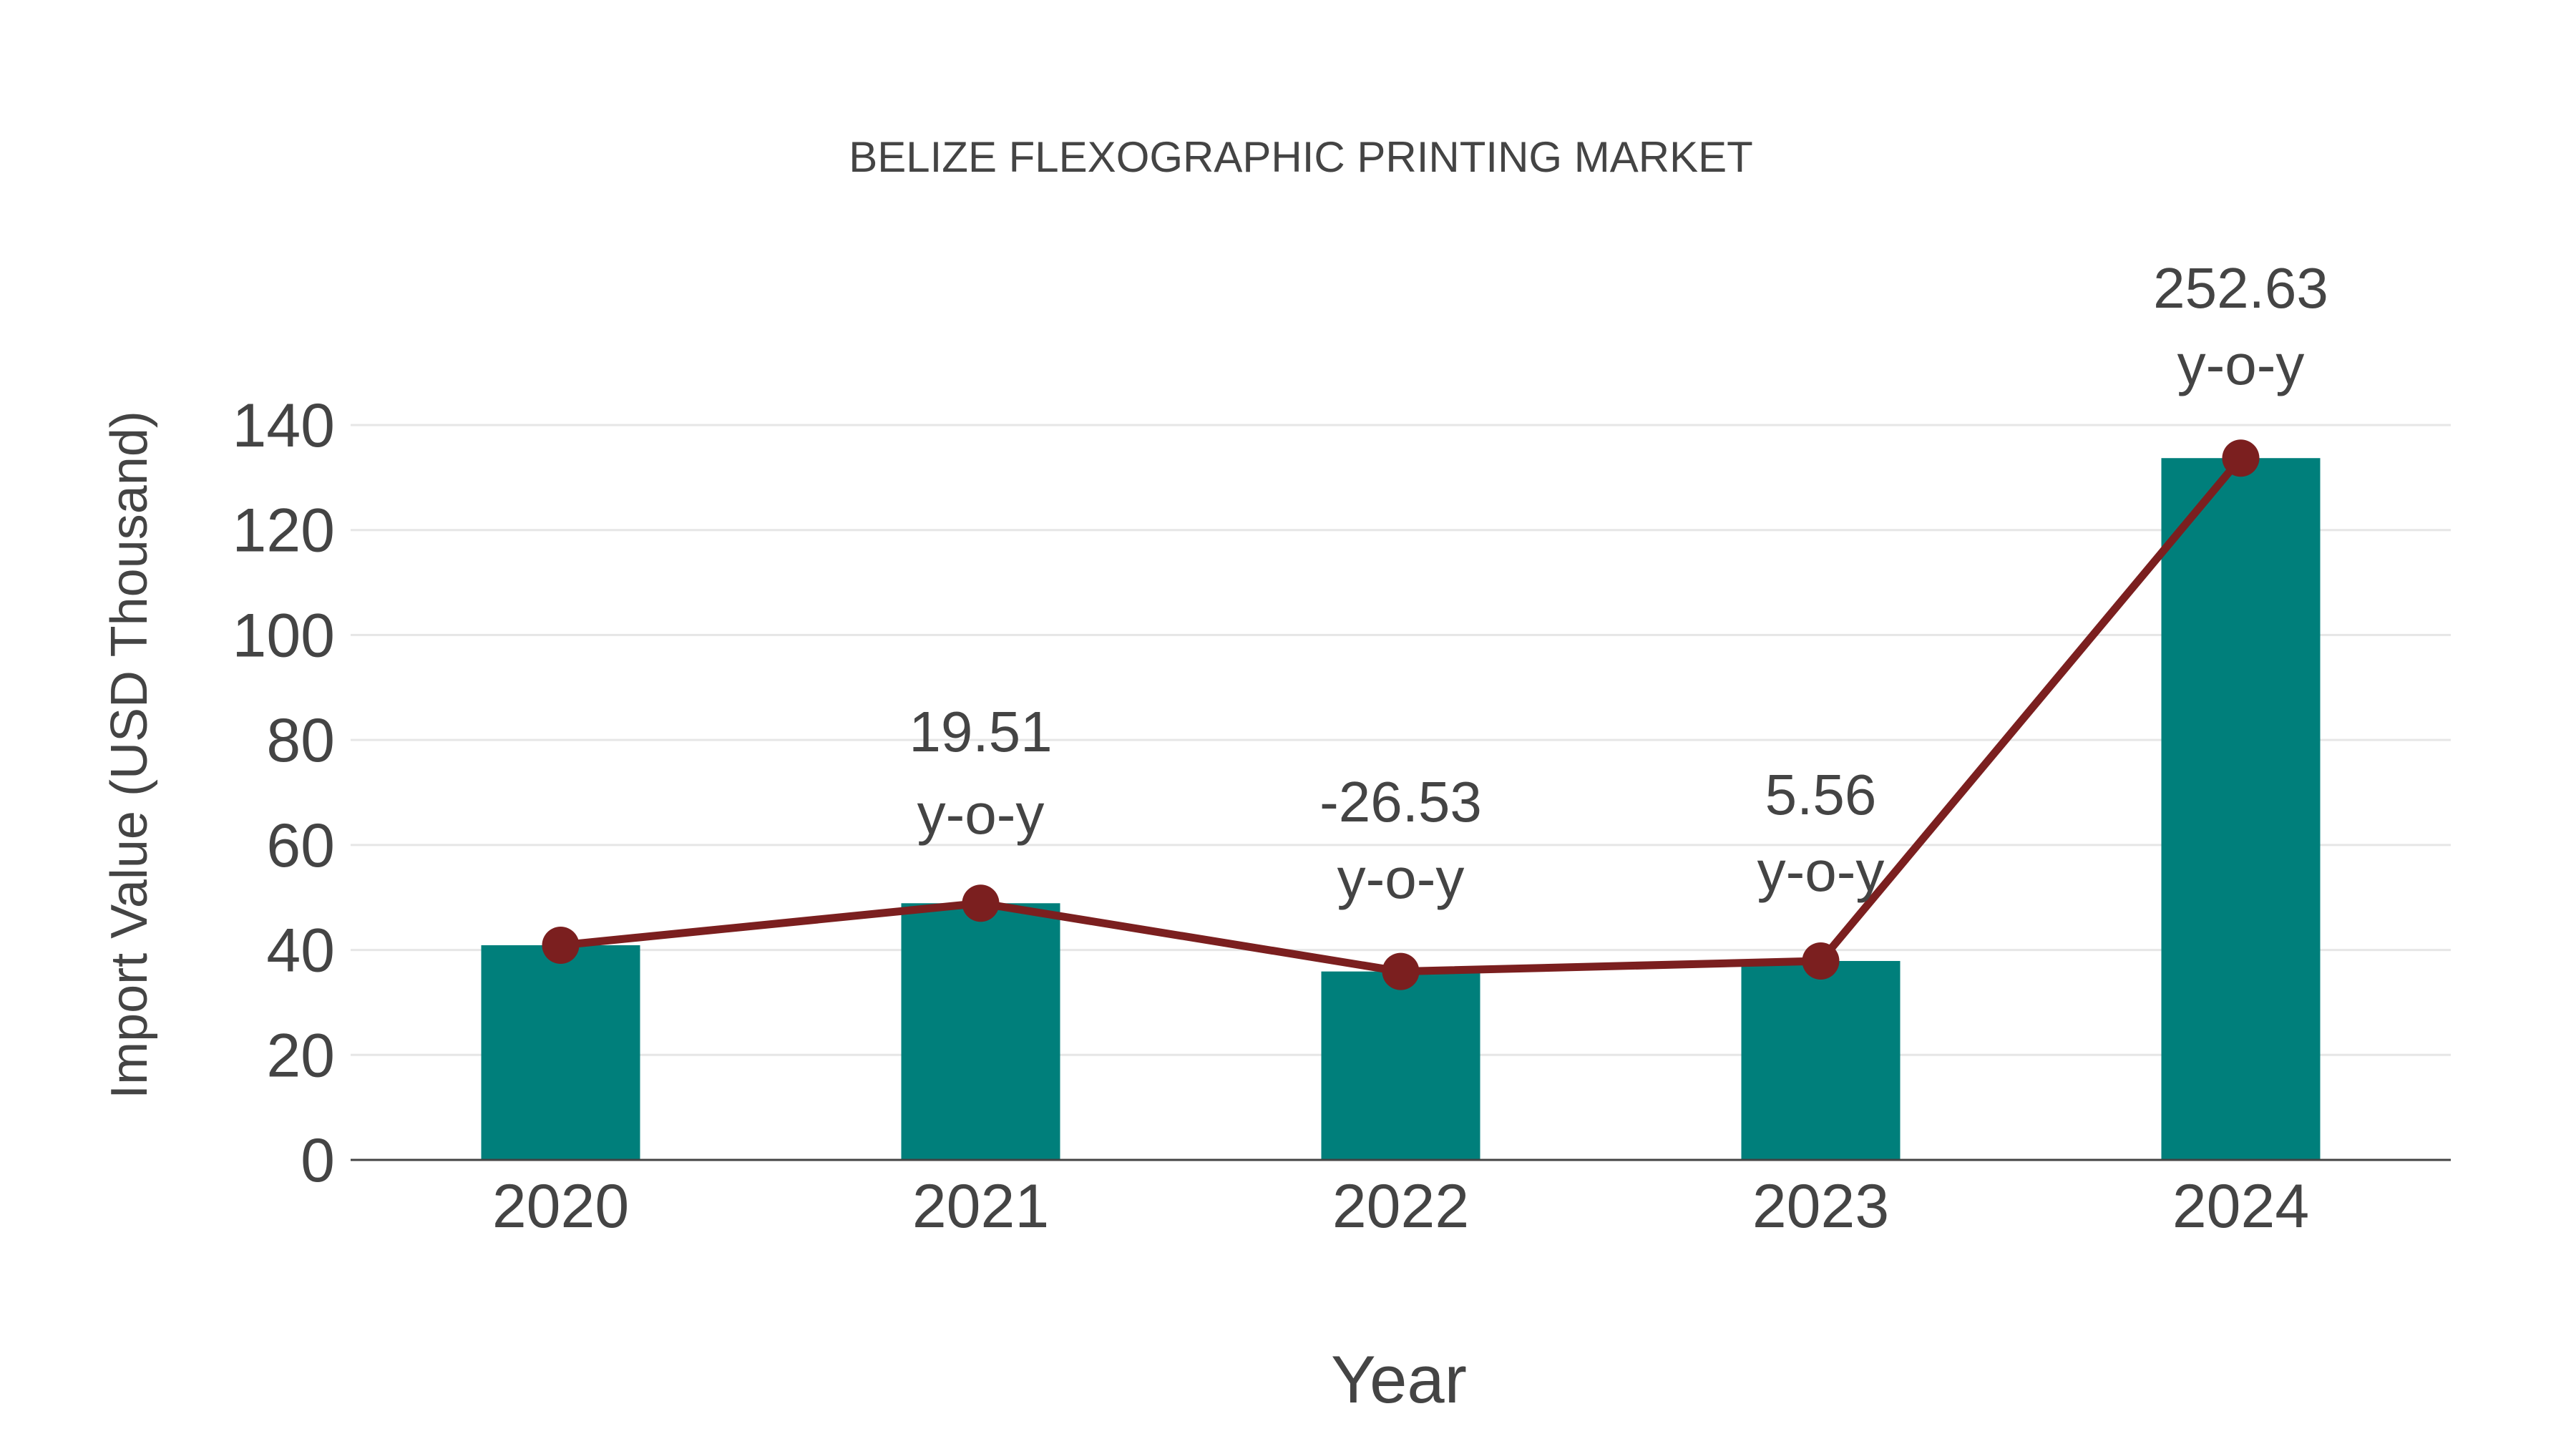  What do you see at coordinates (2240, 1206) in the screenshot?
I see `x-tick-label: 2024` at bounding box center [2240, 1206].